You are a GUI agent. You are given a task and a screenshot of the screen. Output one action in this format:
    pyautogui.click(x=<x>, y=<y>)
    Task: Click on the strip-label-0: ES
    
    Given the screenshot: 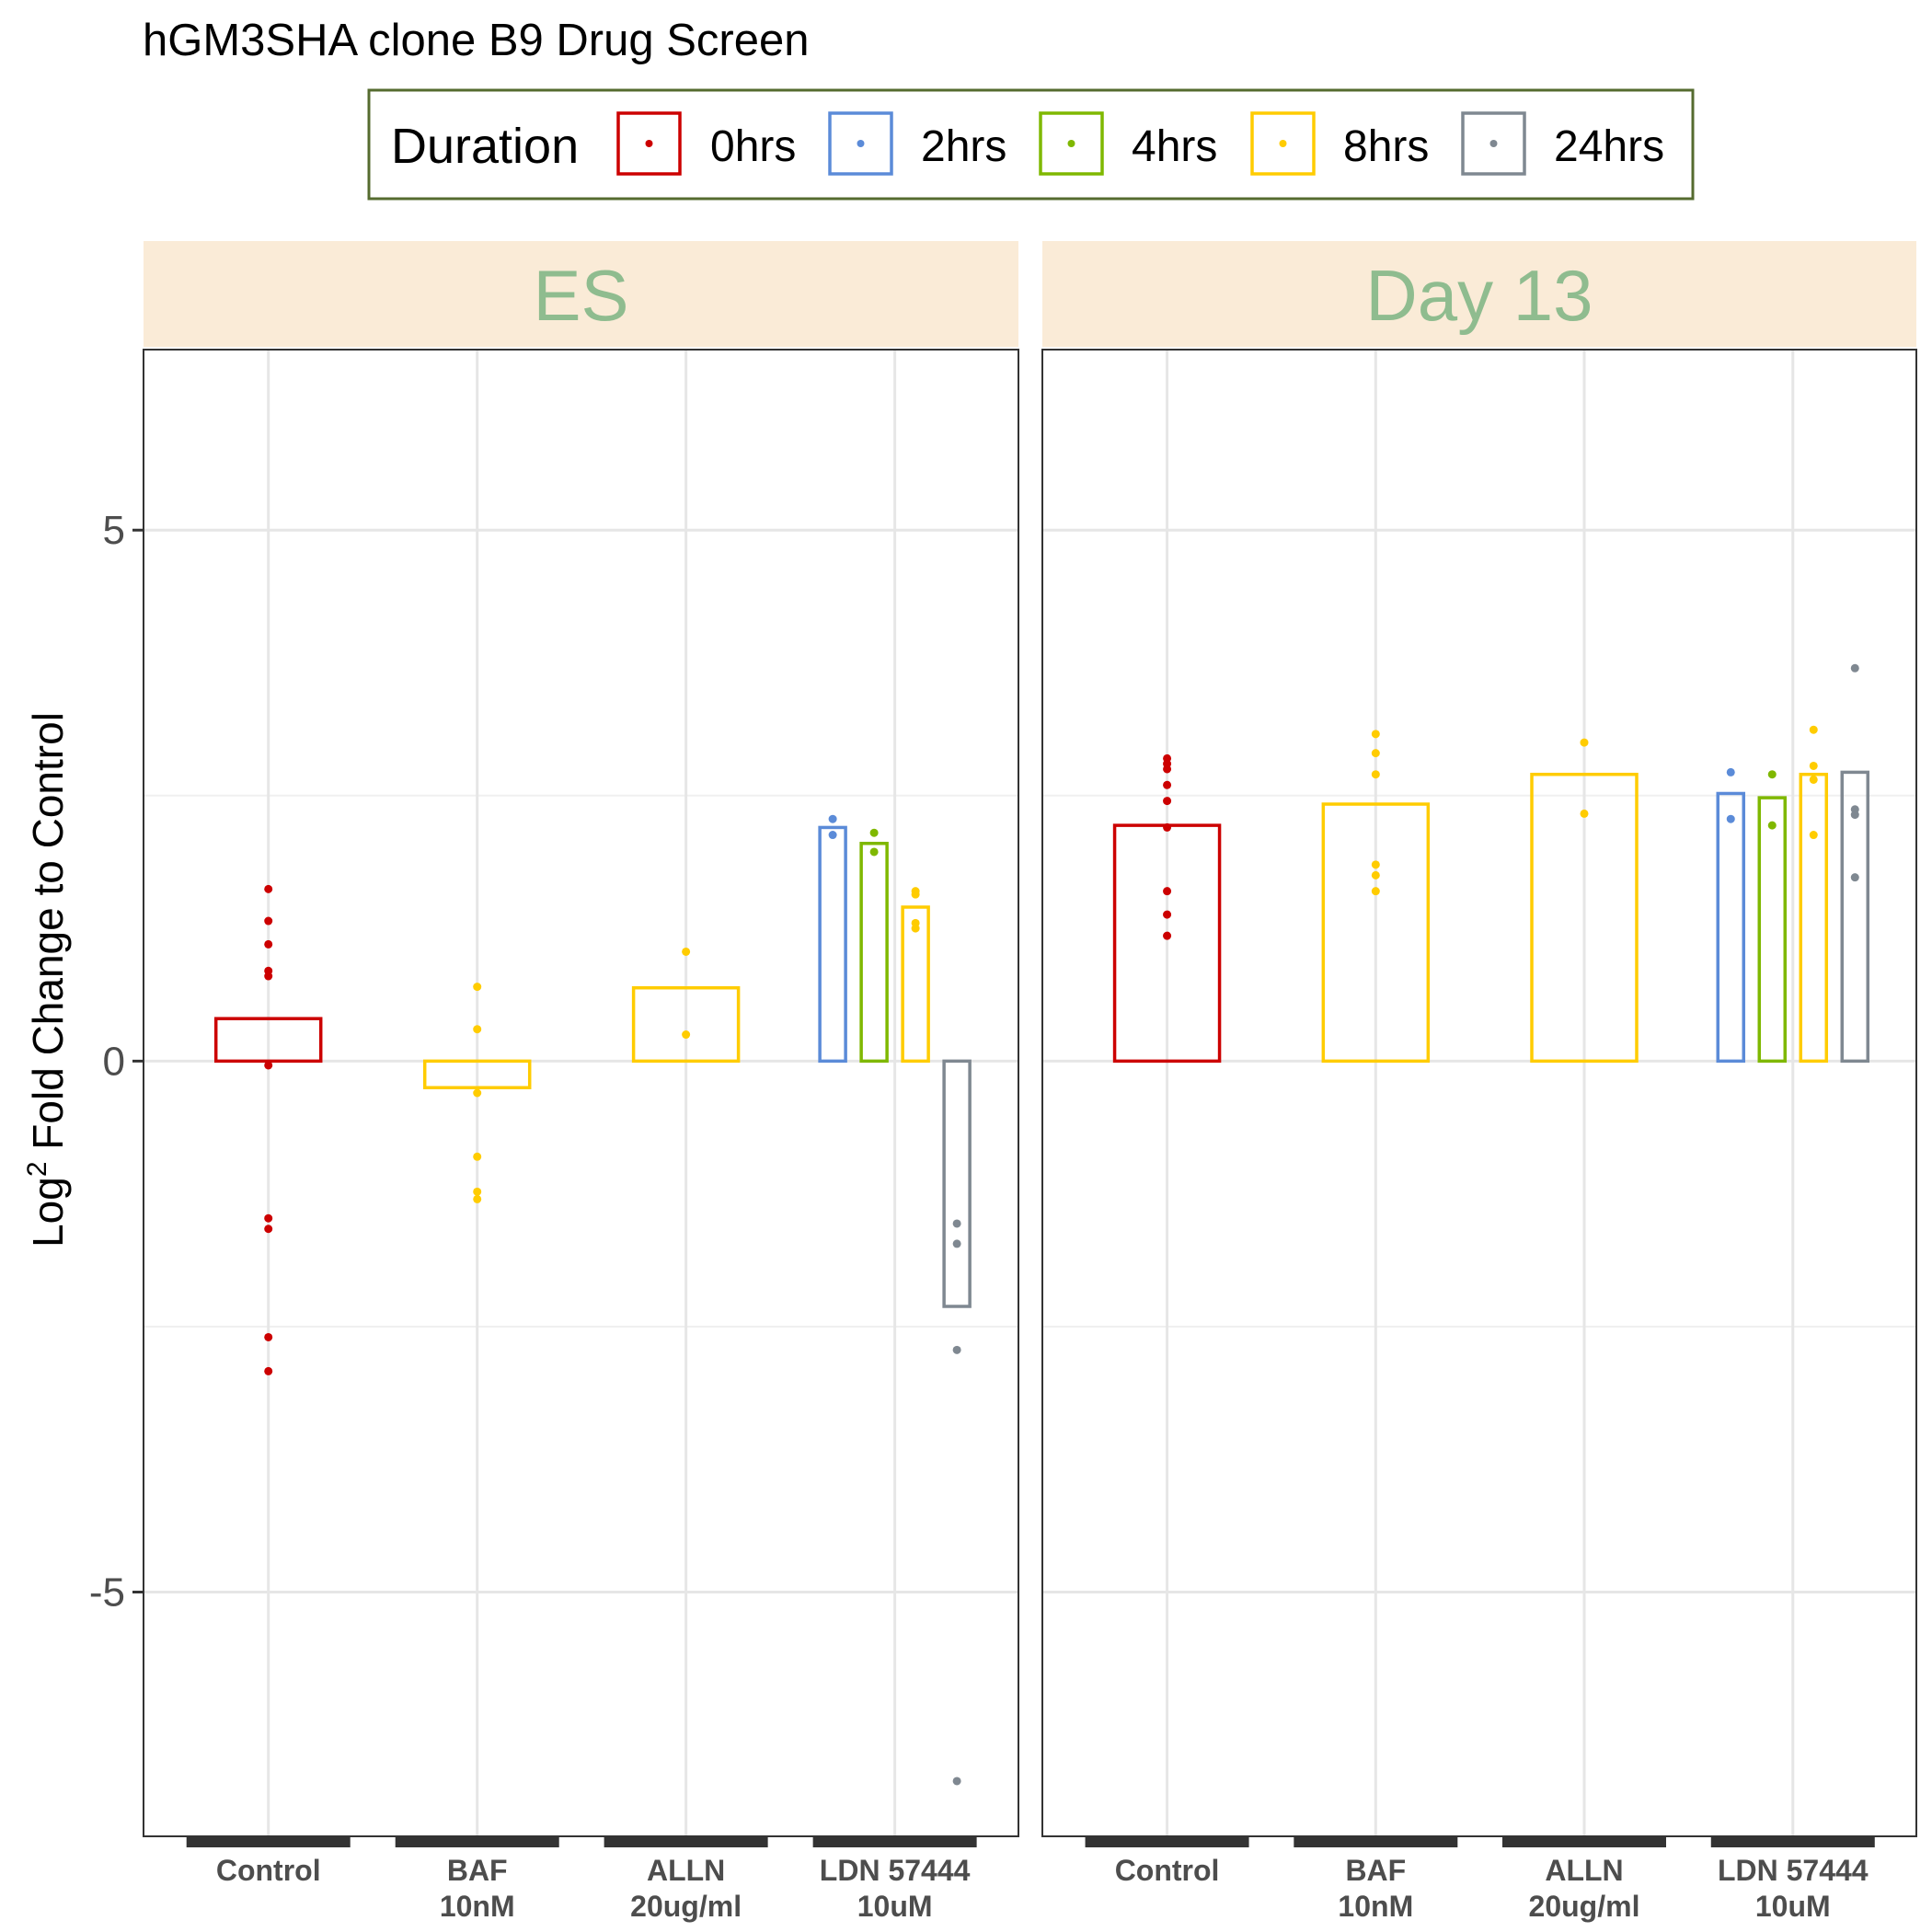 What is the action you would take?
    pyautogui.click(x=580, y=295)
    